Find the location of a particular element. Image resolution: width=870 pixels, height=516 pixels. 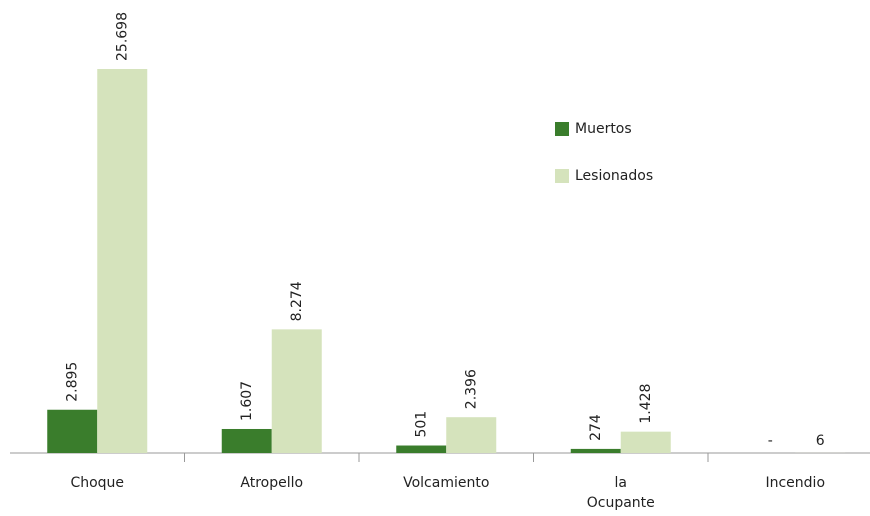

x-tick-label: la is located at coordinates (621, 483).